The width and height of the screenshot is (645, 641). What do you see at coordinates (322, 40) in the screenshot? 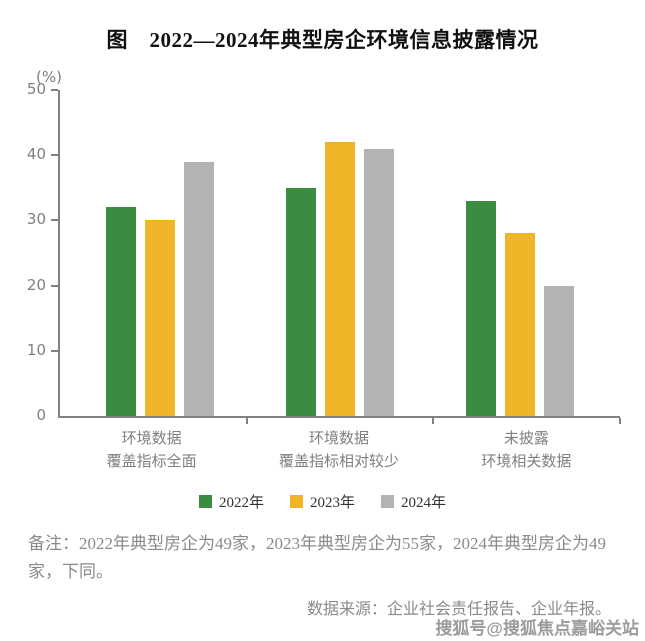
I see `chart-title: 图 2022—2024年典型房企环境信息披露情况` at bounding box center [322, 40].